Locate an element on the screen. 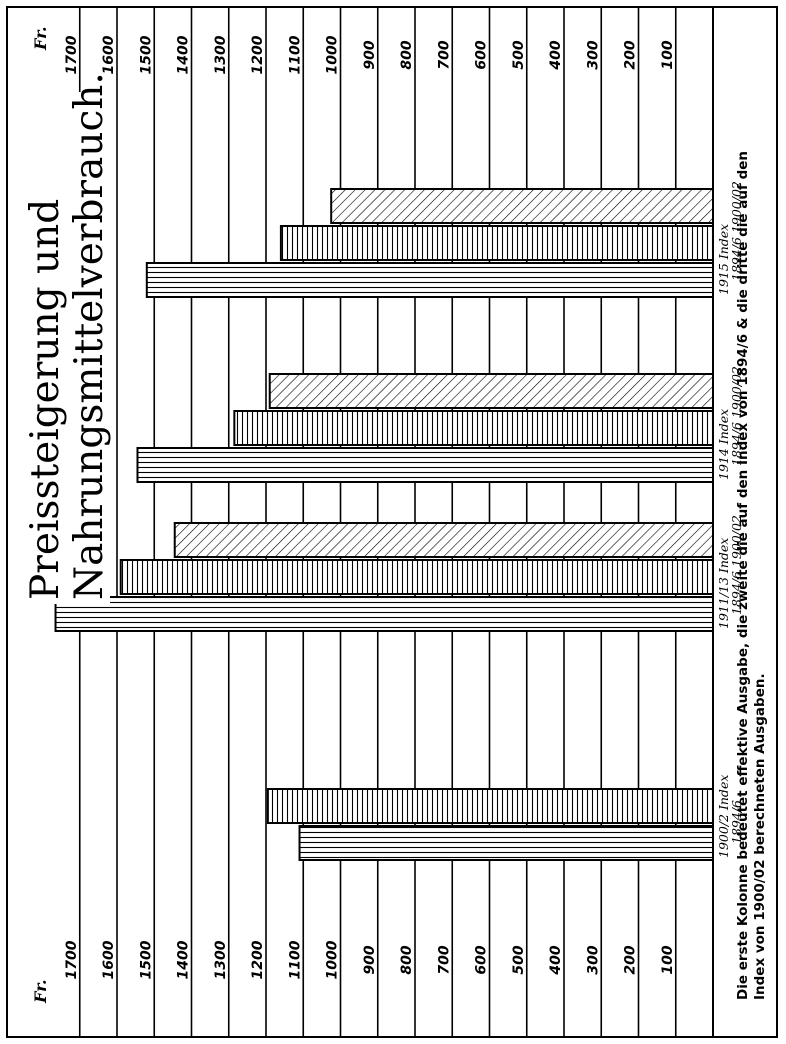 This screenshot has height=1044, width=786. category-label-line1: 1900/2 Index is located at coordinates (723, 816).